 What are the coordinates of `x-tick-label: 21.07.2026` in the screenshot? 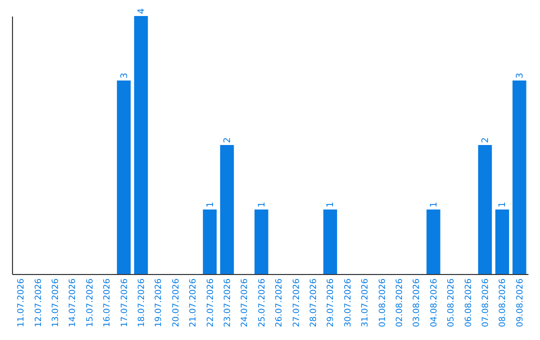 It's located at (193, 303).